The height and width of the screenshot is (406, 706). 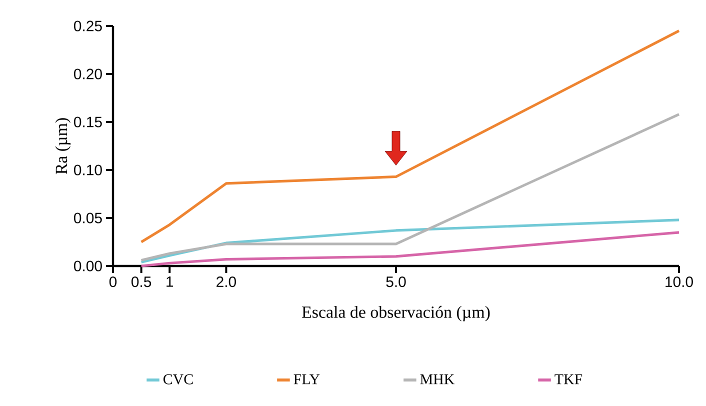 What do you see at coordinates (396, 282) in the screenshot?
I see `x-tick-label: 5.0` at bounding box center [396, 282].